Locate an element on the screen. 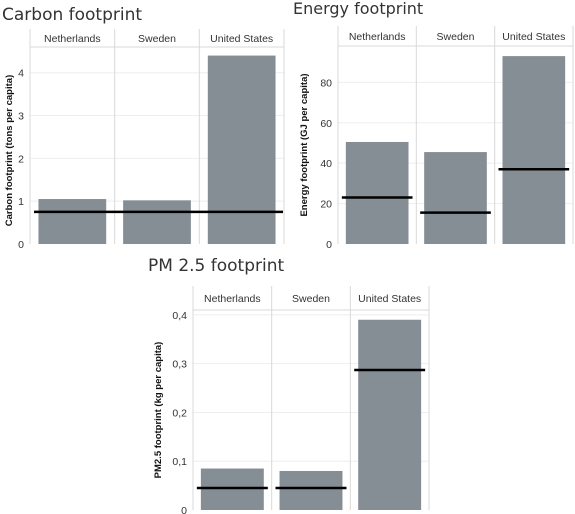 This screenshot has width=575, height=514. carbon-category-label: Sweden is located at coordinates (157, 39).